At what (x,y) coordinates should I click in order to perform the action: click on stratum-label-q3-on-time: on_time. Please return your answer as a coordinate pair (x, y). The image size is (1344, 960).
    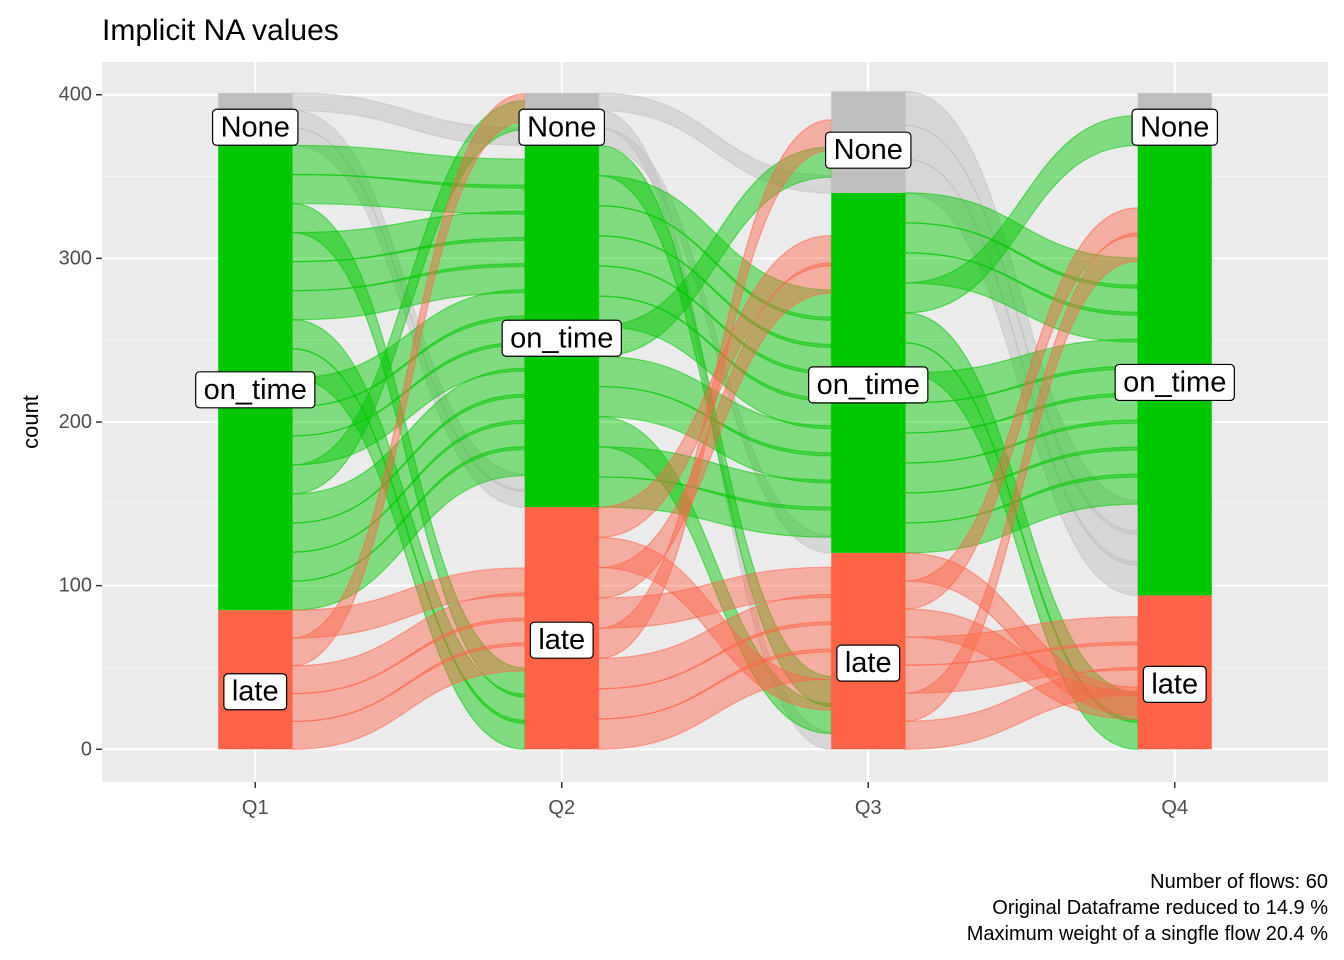
    Looking at the image, I should click on (868, 385).